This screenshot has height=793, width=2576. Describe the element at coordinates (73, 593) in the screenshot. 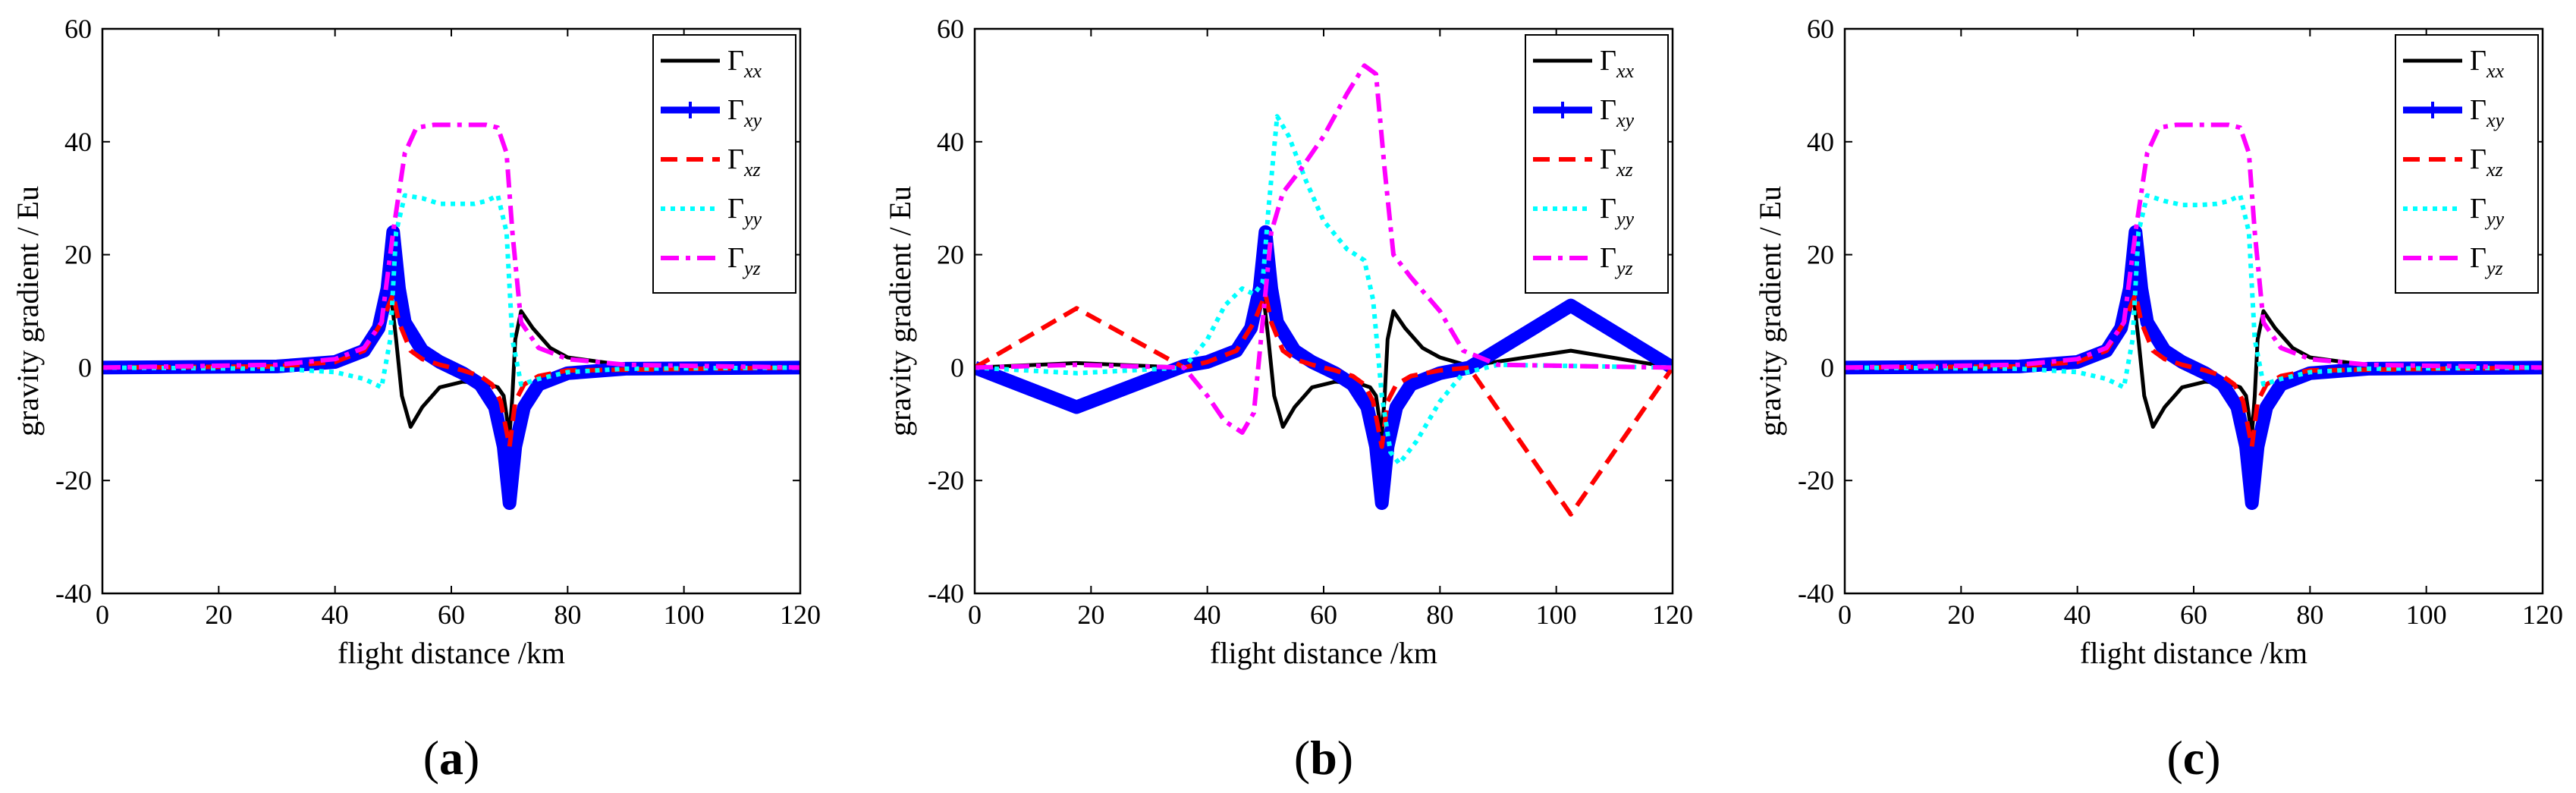

I see `y-tick-label: -40` at that location.